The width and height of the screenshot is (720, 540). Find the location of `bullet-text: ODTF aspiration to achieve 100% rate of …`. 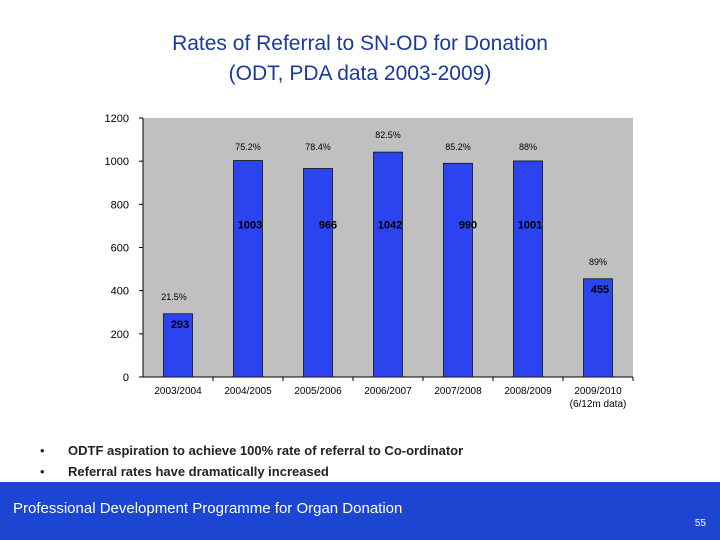

bullet-text: ODTF aspiration to achieve 100% rate of … is located at coordinates (266, 450).